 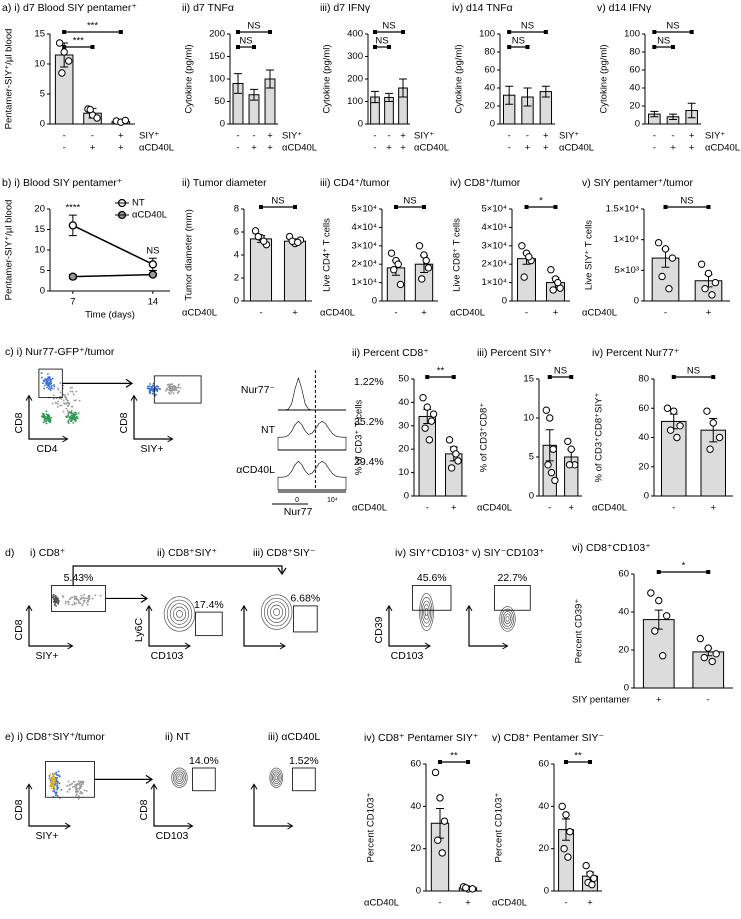 What do you see at coordinates (258, 390) in the screenshot?
I see `ridge-label: Nur77⁻` at bounding box center [258, 390].